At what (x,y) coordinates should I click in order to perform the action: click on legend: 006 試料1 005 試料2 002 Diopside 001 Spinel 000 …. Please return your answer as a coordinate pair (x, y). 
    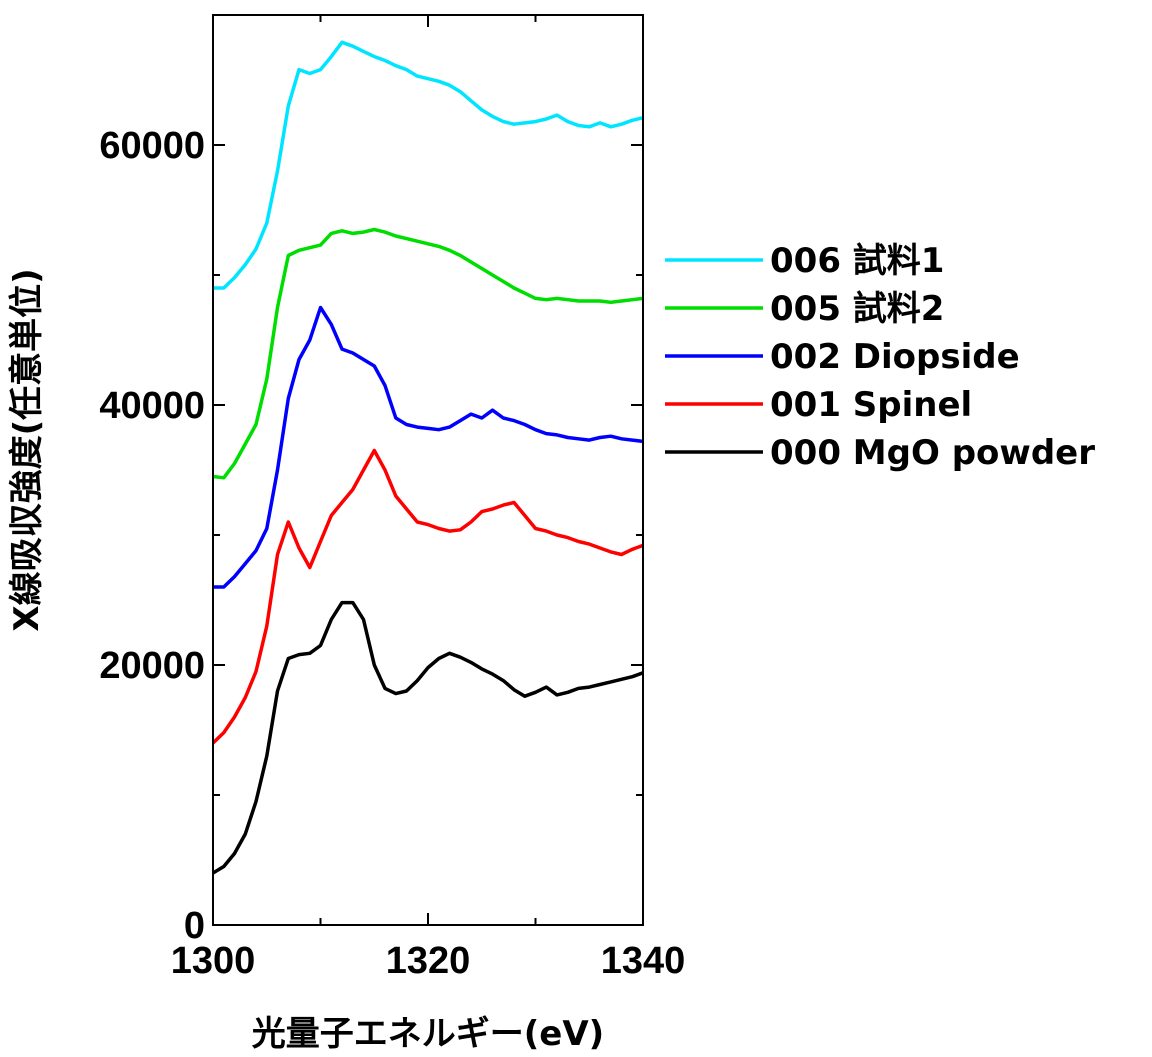
    Looking at the image, I should click on (880, 357).